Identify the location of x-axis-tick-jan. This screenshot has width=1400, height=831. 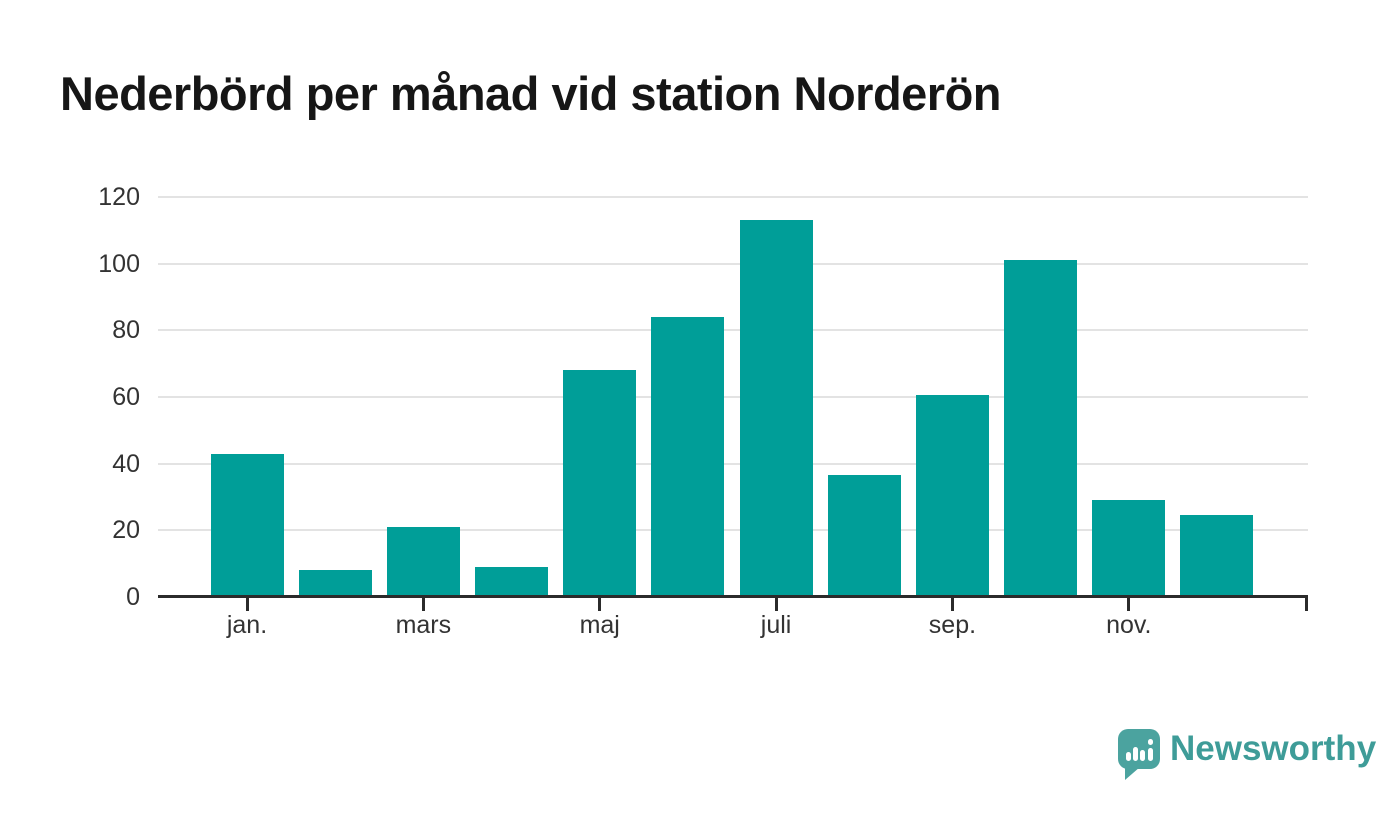
(247, 604).